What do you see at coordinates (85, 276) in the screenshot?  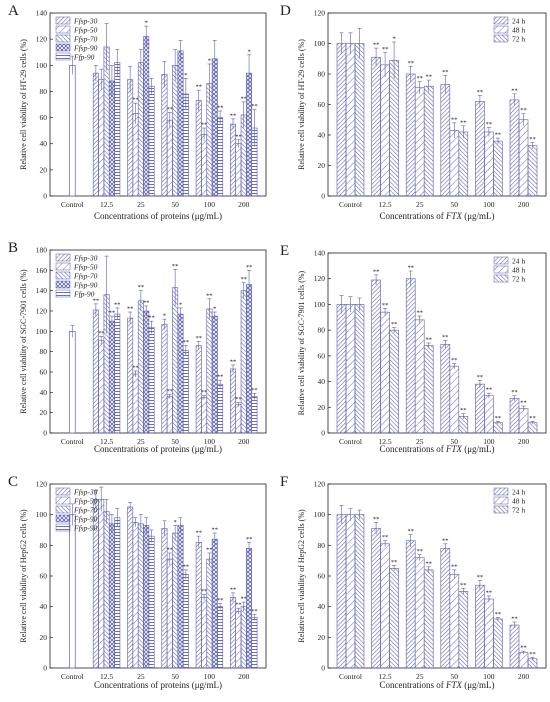 I see `legend-entry: Ffsp-70` at bounding box center [85, 276].